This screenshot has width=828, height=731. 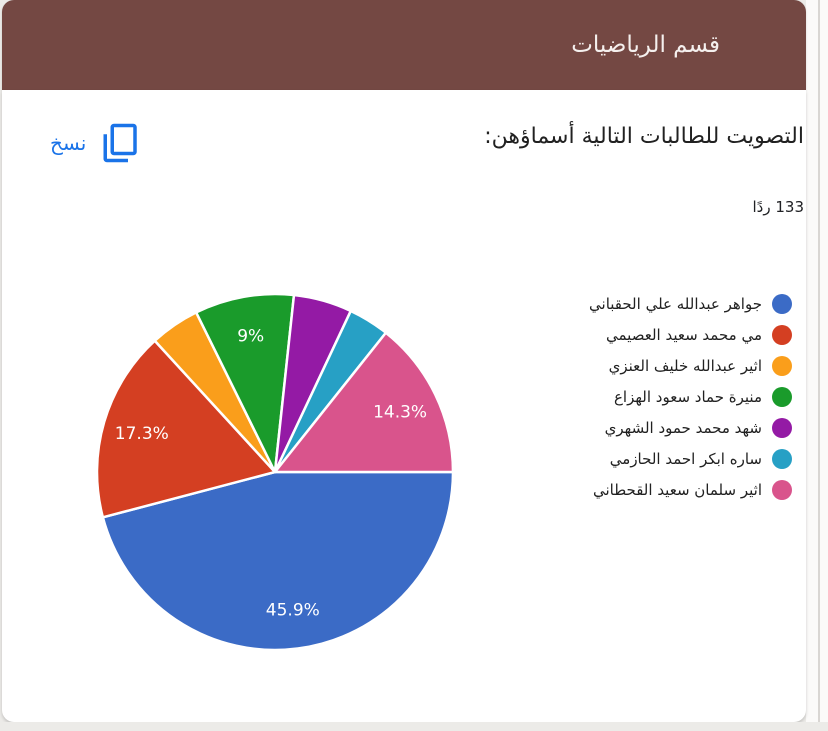 What do you see at coordinates (677, 489) in the screenshot?
I see `legend-label: اثير سلمان سعيد القحطاني` at bounding box center [677, 489].